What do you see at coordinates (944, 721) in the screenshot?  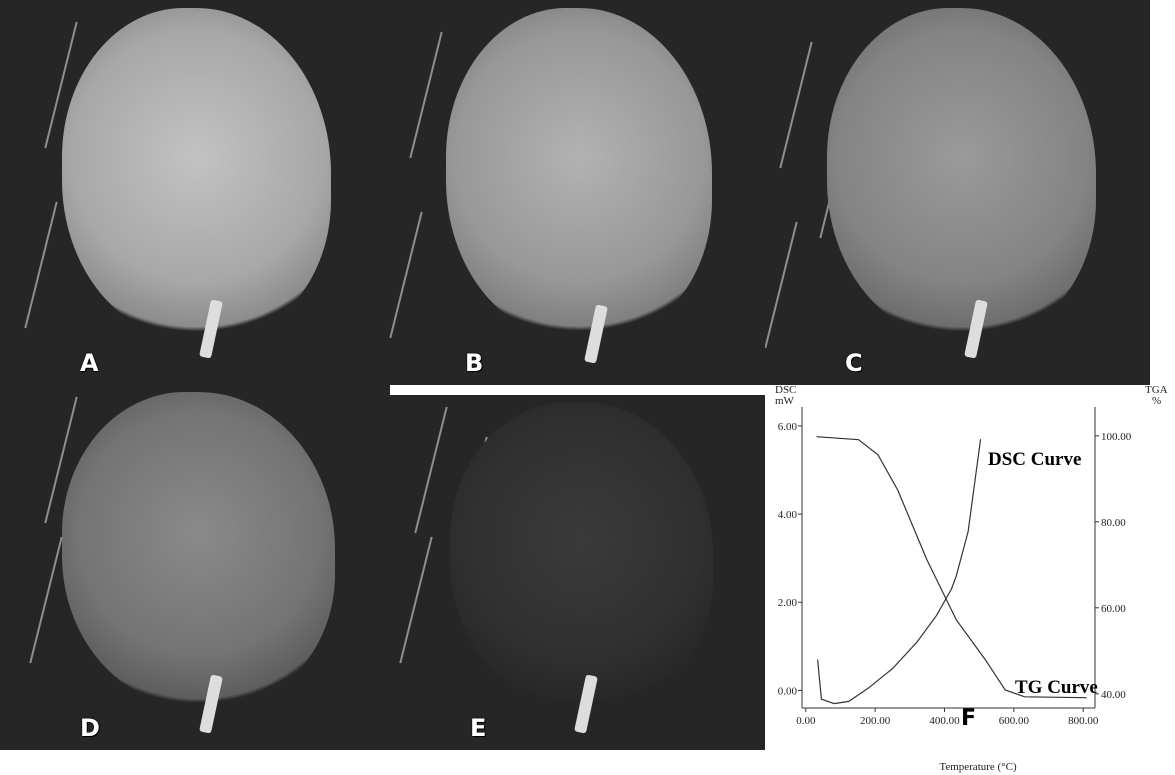 I see `x-tick-label: 400.00` at bounding box center [944, 721].